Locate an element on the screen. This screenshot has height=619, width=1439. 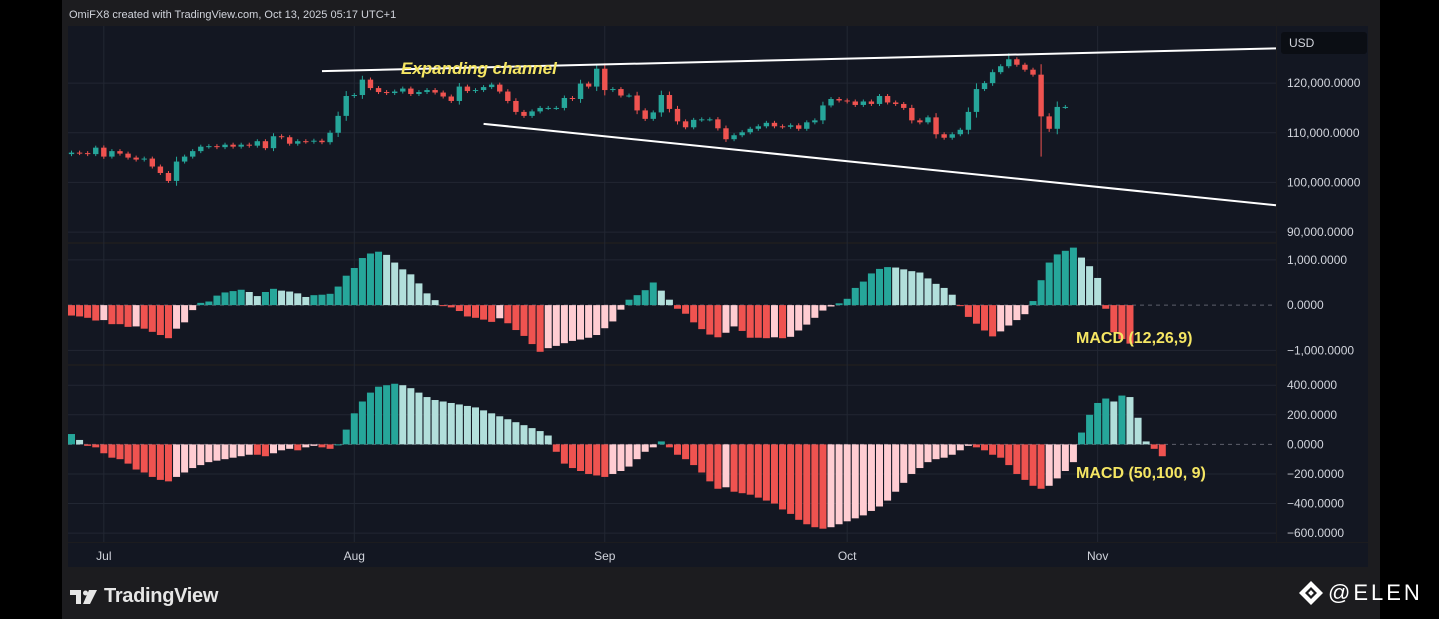
x-tick-label: Nov is located at coordinates (1097, 556).